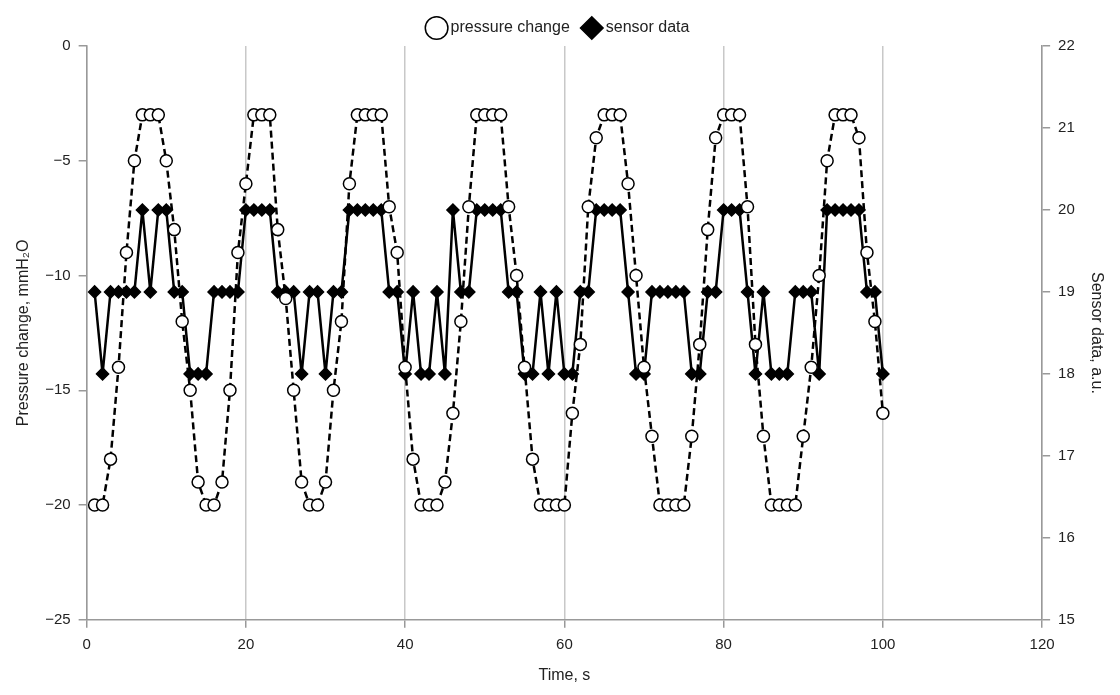 The height and width of the screenshot is (695, 1120). Describe the element at coordinates (1066, 536) in the screenshot. I see `y2-tick-label: 16` at that location.